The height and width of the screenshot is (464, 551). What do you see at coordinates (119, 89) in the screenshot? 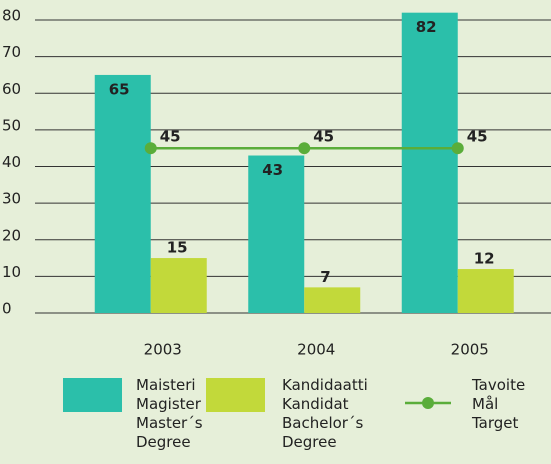
I see `data-label: 65` at bounding box center [119, 89].